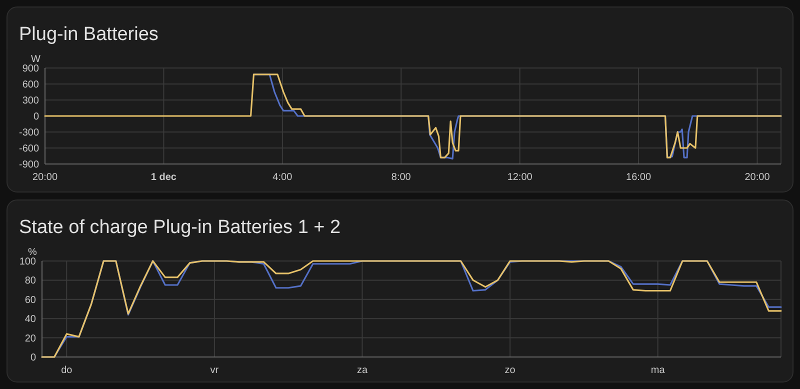  Describe the element at coordinates (29, 165) in the screenshot. I see `y-tick-label: -900` at that location.